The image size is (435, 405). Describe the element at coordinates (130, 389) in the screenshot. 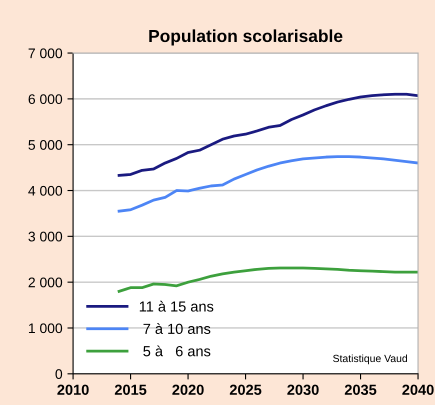

I see `x-tick-label: 2015` at that location.